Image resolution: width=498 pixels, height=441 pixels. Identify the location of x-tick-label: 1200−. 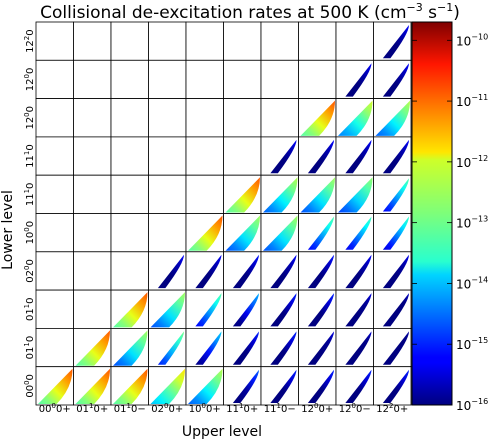
(355, 408).